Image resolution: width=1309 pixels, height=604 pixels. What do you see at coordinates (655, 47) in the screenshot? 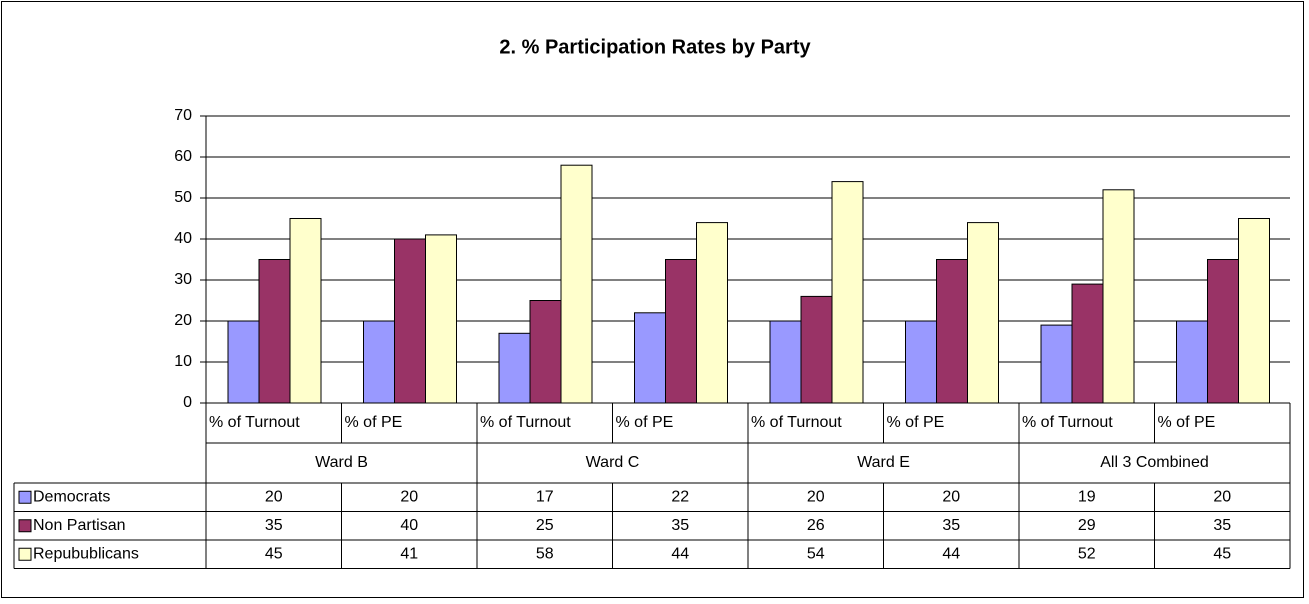
I see `chart-title: 2. % Participation Rates by Party` at bounding box center [655, 47].